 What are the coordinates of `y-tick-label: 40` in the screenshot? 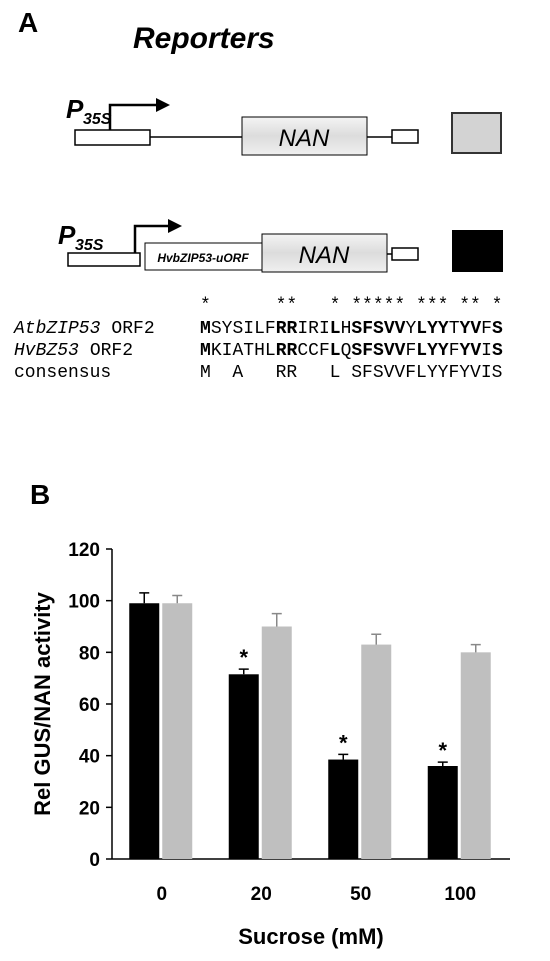 It's located at (89, 757).